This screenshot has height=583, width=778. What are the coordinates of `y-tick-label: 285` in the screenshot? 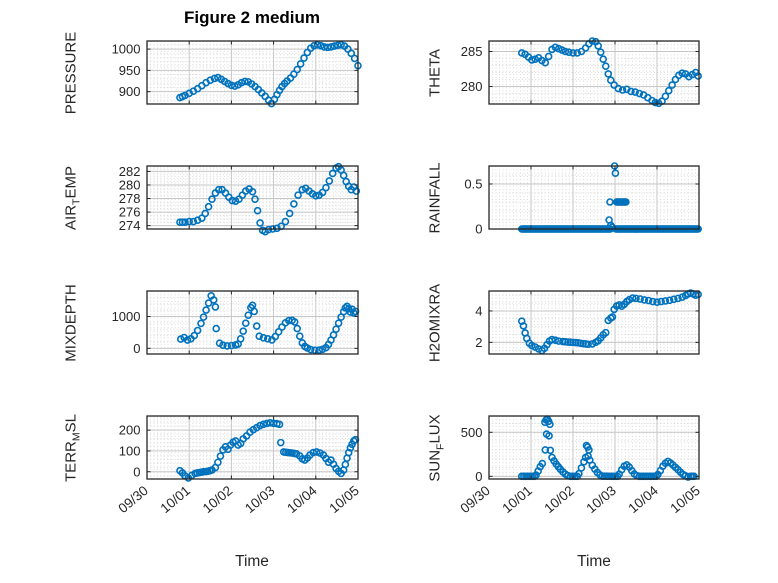 It's located at (472, 51).